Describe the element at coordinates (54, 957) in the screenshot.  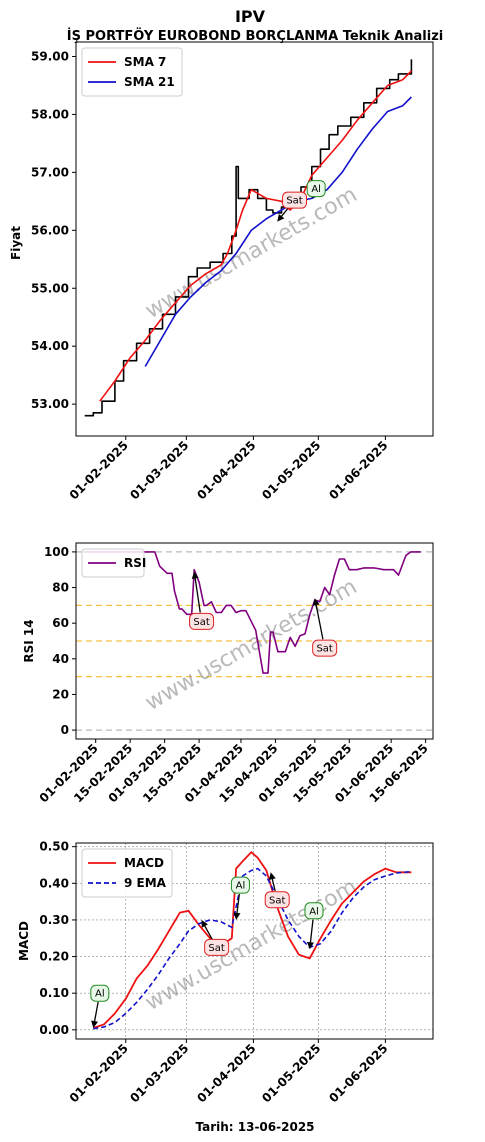
I see `y-tick-label: 0.20` at that location.